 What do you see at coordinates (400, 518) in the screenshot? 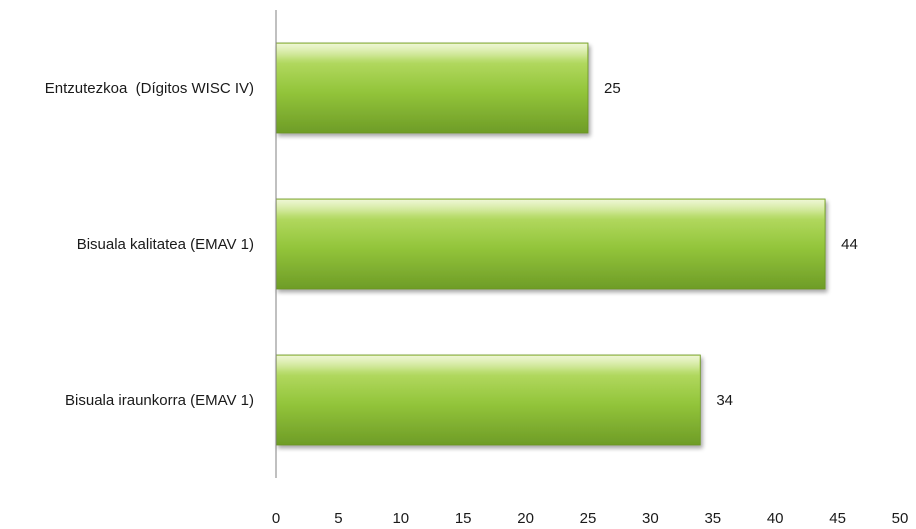
I see `x-tick-label: 10` at bounding box center [400, 518].